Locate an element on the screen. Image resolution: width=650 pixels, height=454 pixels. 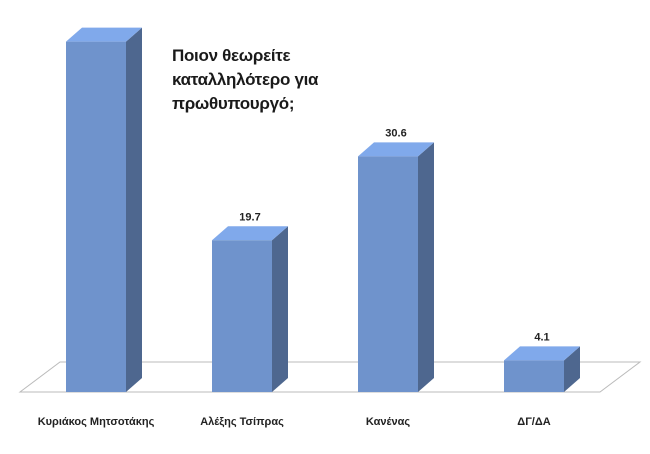
x-tick-label: Κυριάκος Μητσοτάκης is located at coordinates (96, 422).